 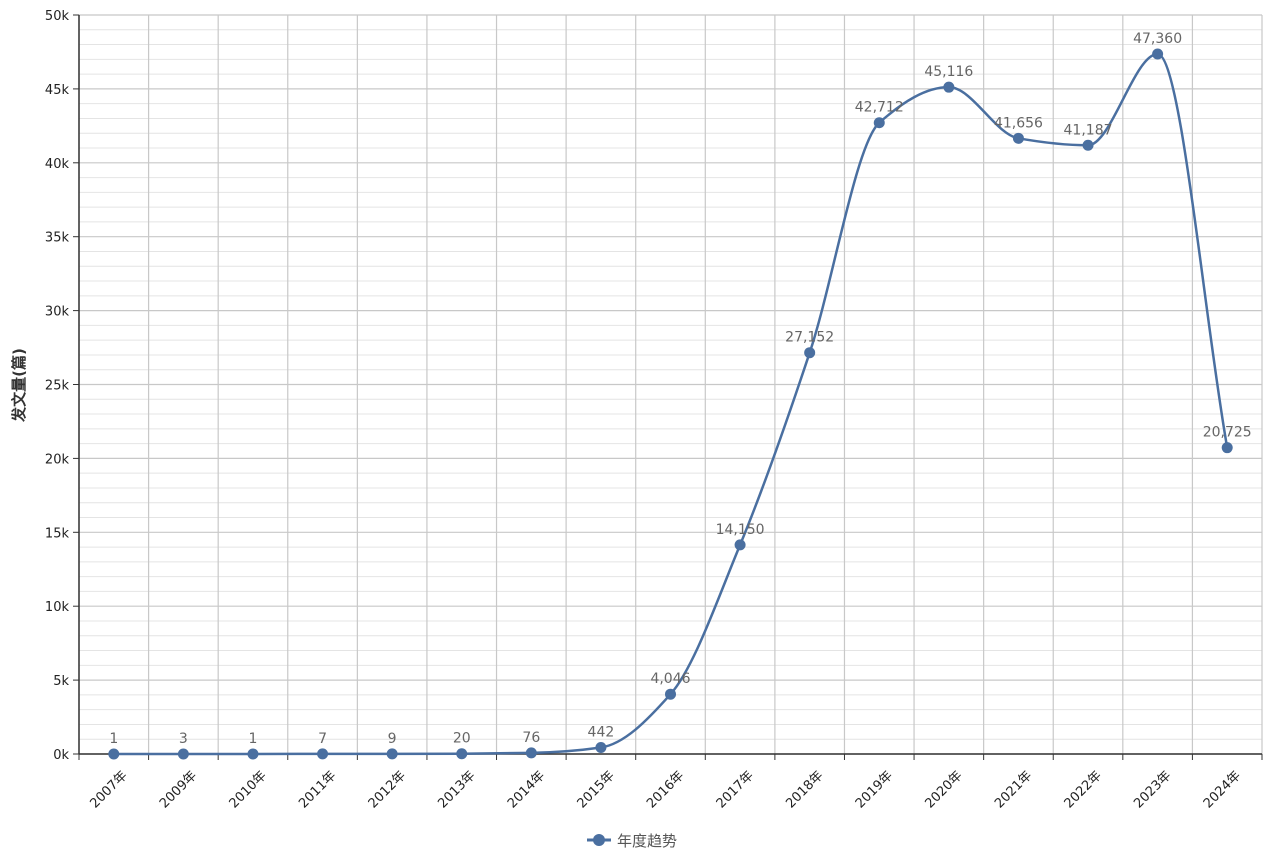 I want to click on x-tick-label: 2009年, so click(x=178, y=789).